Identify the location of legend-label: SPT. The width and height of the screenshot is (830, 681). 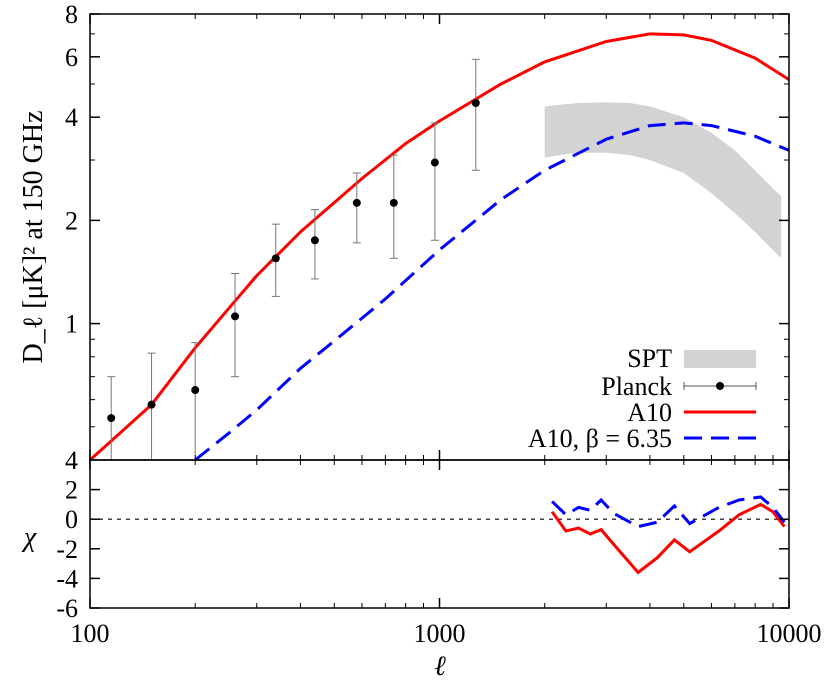
(649, 358).